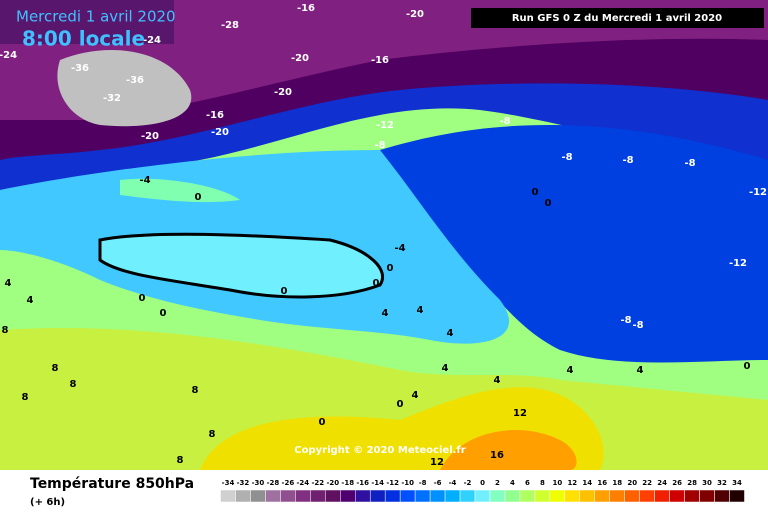 The height and width of the screenshot is (516, 768). Describe the element at coordinates (647, 483) in the screenshot. I see `legend-tick-label: 22` at that location.